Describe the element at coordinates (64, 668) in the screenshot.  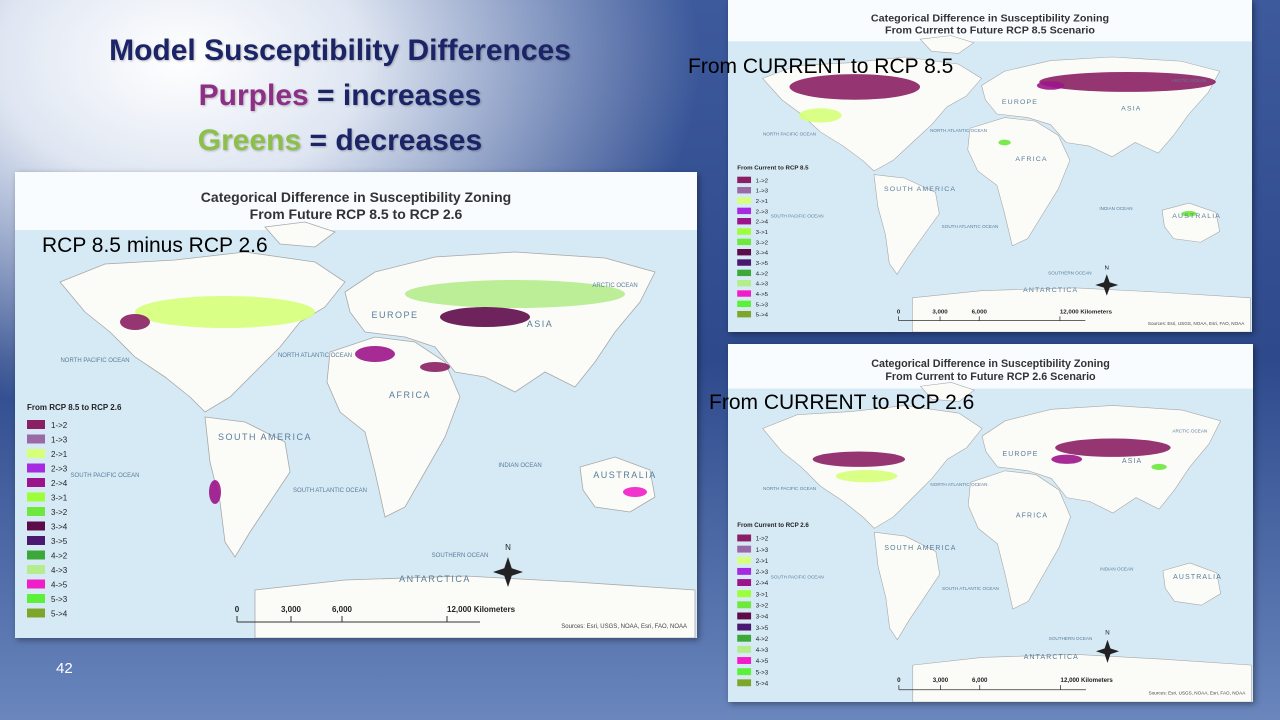
I see `page-number: 42` at that location.